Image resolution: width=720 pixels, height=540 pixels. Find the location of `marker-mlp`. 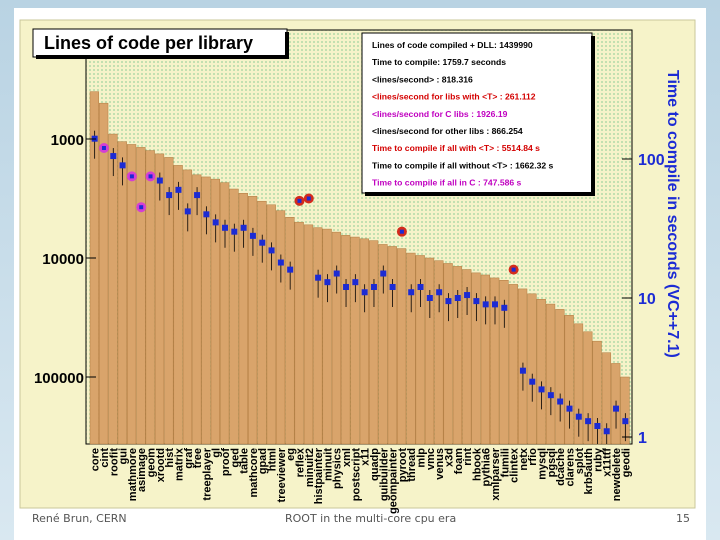

marker-mlp is located at coordinates (420, 286).